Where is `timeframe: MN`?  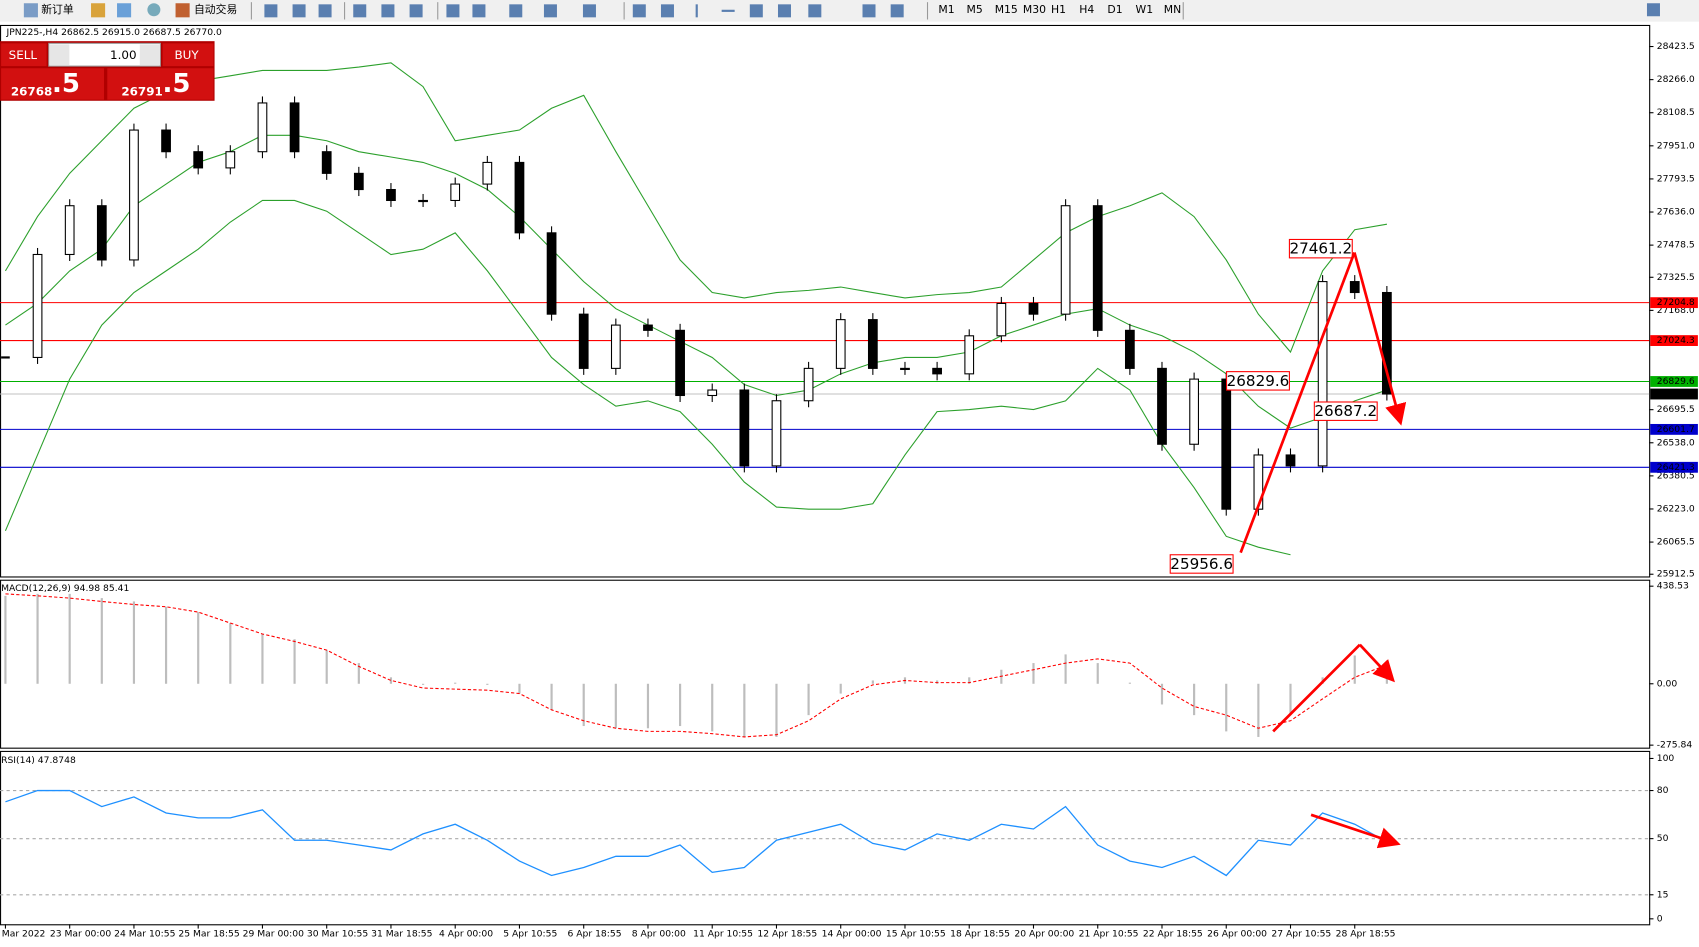 timeframe: MN is located at coordinates (1172, 9).